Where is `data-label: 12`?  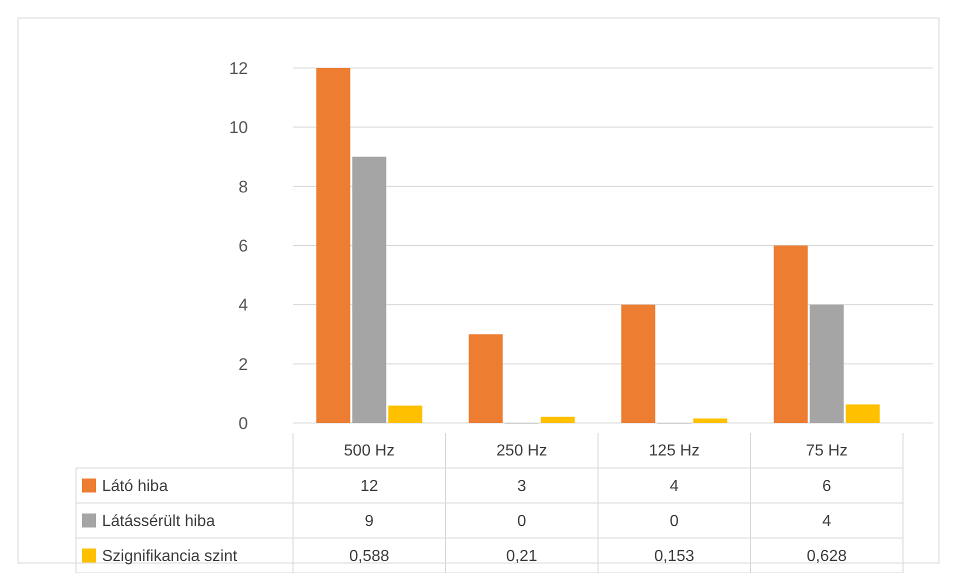 data-label: 12 is located at coordinates (369, 487).